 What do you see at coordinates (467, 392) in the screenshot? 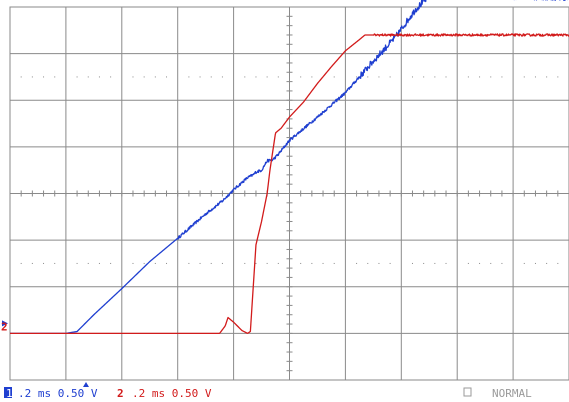
I see `acquisition-indicator-icon` at bounding box center [467, 392].